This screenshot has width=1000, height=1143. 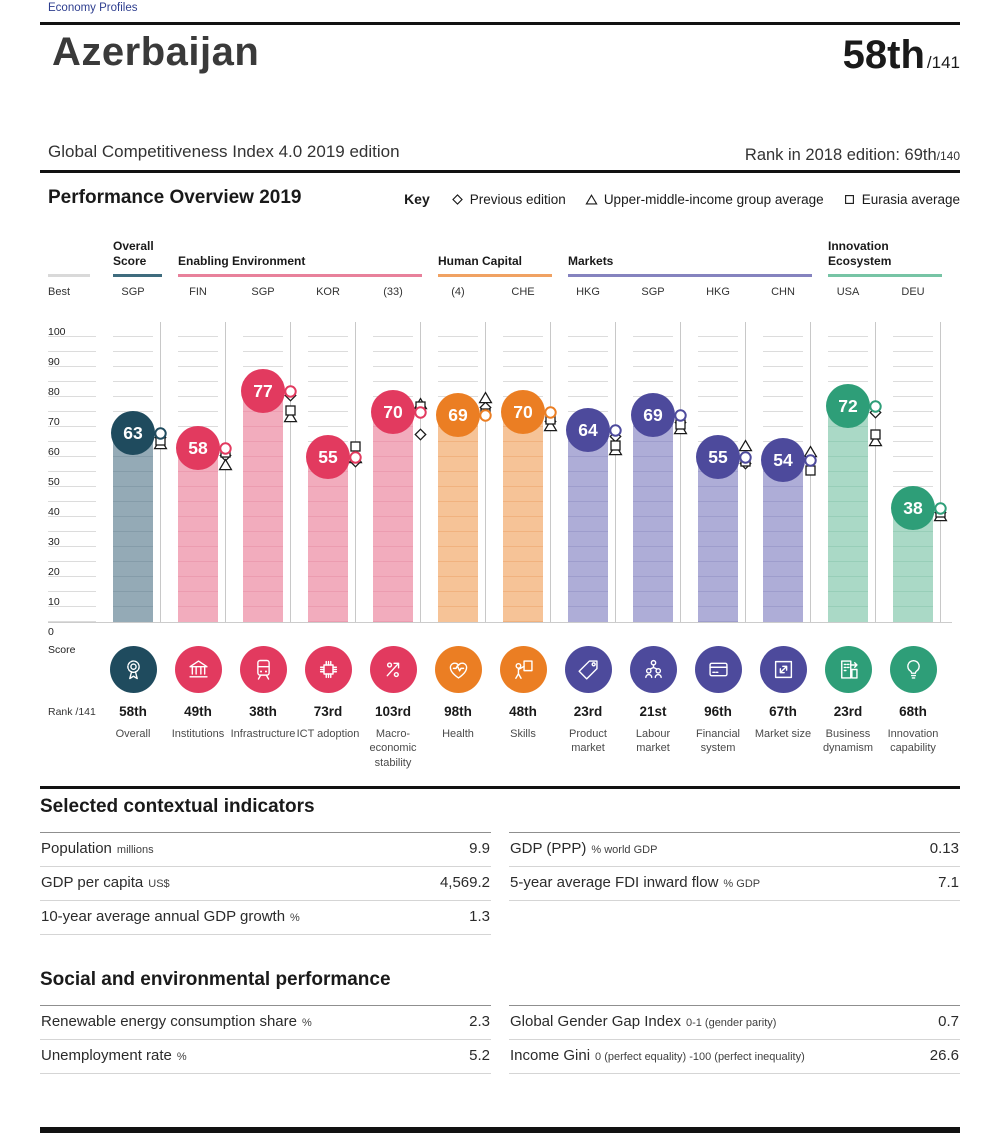 I want to click on y-axis-label: Score, so click(x=62, y=650).